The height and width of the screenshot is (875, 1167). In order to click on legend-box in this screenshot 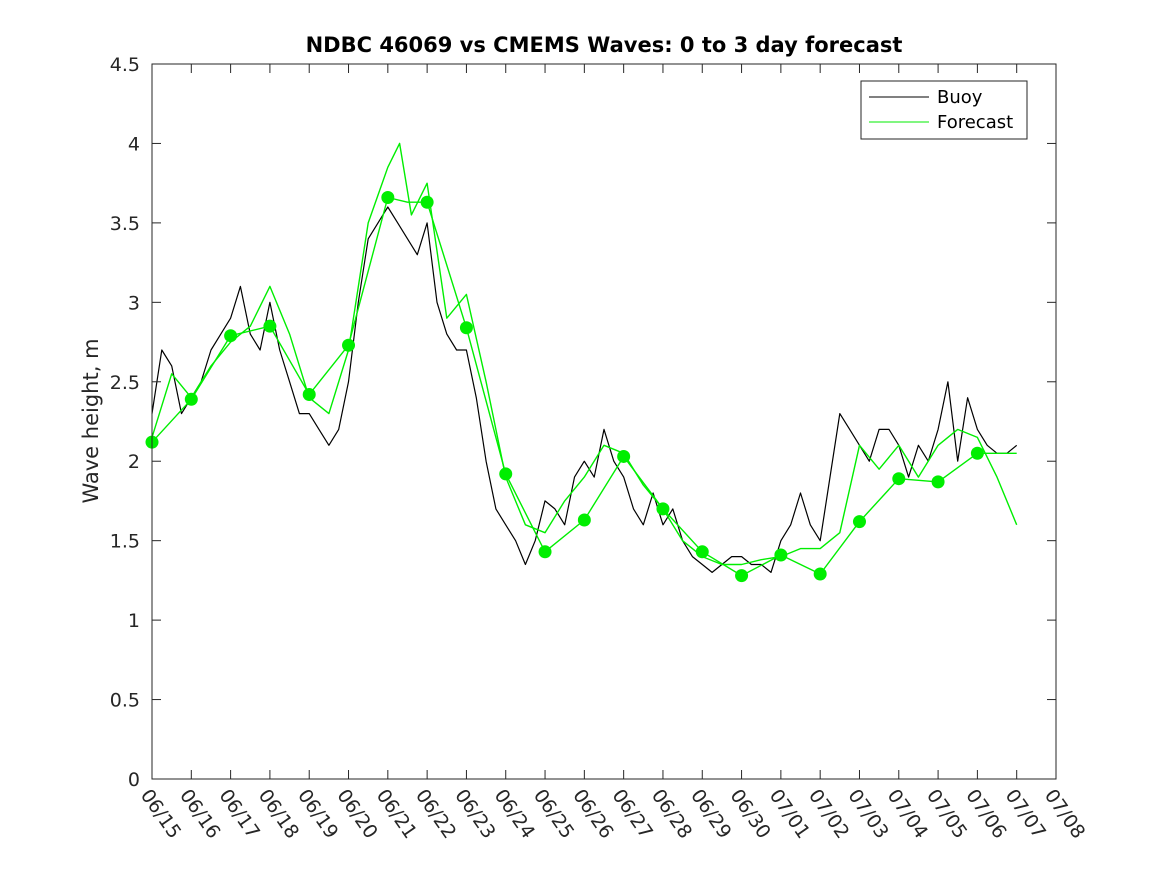, I will do `click(944, 110)`.